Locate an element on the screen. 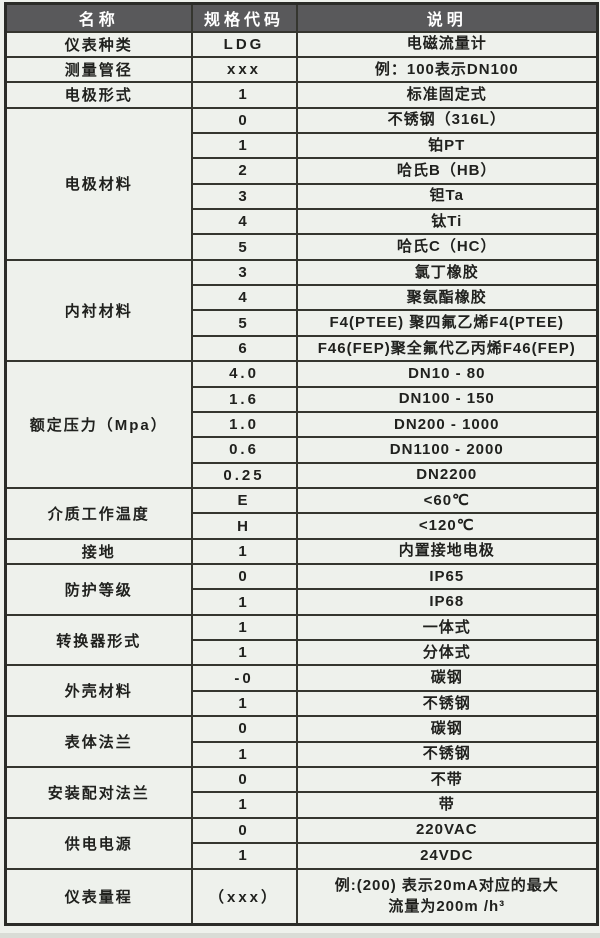 The height and width of the screenshot is (938, 600). group-label: 测量管径 is located at coordinates (98, 69).